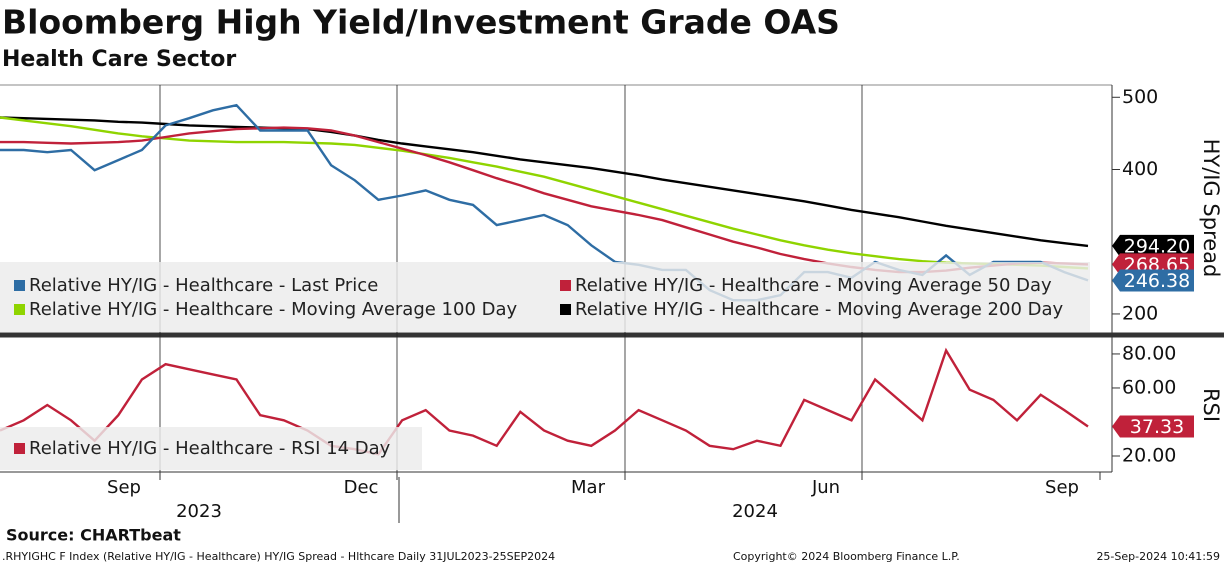 This screenshot has width=1224, height=570. Describe the element at coordinates (846, 556) in the screenshot. I see `footer-center: Copyright© 2024 Bloomberg Finance L.P.` at that location.